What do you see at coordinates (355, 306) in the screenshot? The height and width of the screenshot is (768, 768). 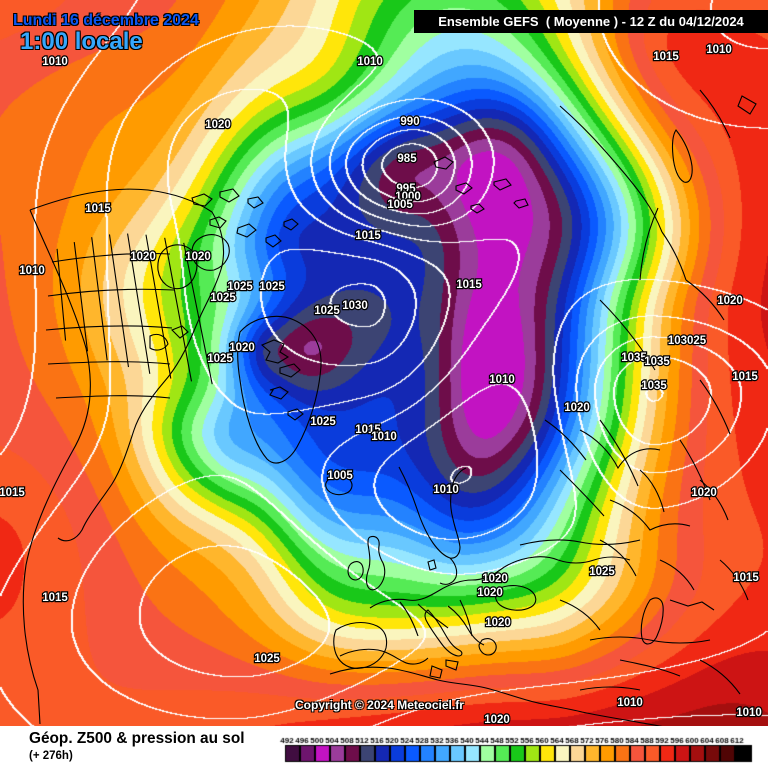 I see `svg-text: 1030` at bounding box center [355, 306].